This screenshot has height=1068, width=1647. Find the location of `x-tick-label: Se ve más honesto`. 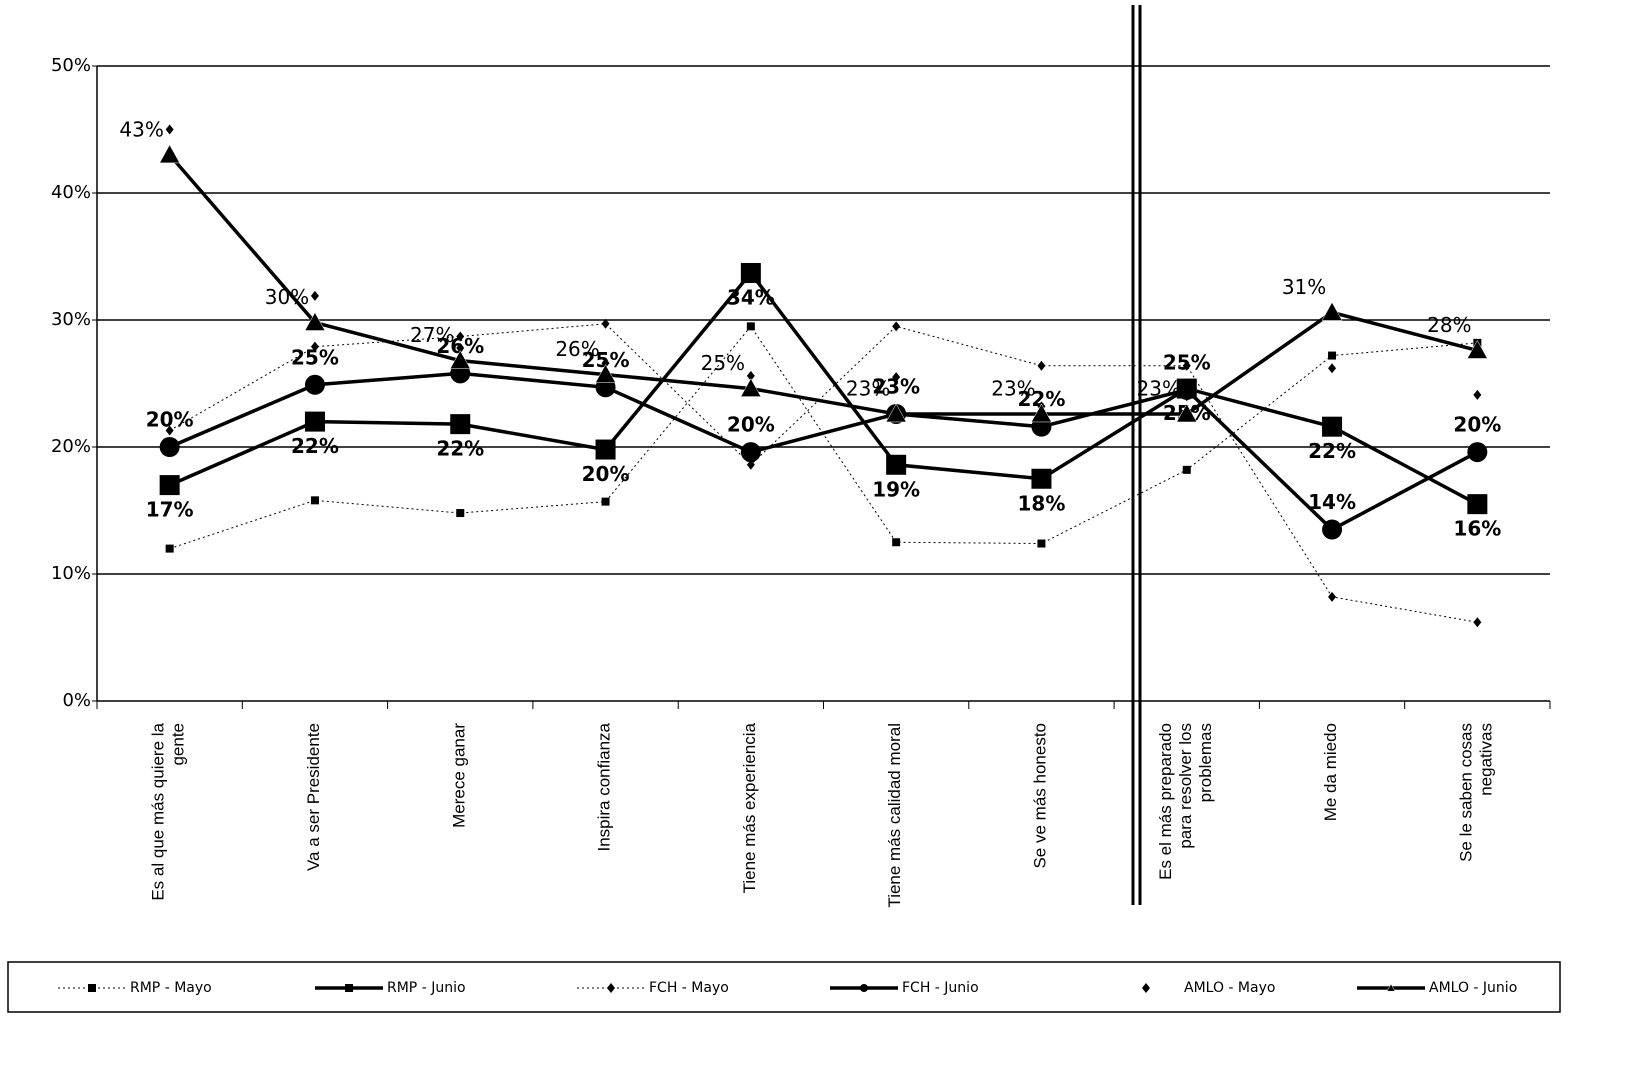

x-tick-label: Se ve más honesto is located at coordinates (1040, 796).